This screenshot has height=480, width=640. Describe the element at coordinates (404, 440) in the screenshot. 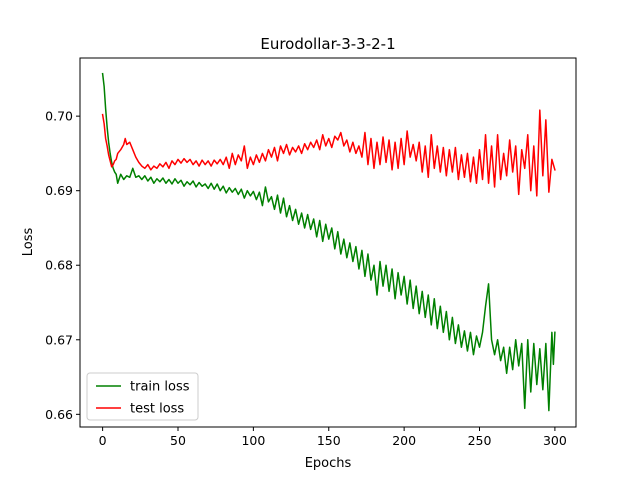

I see `x-tick-label: 200` at that location.